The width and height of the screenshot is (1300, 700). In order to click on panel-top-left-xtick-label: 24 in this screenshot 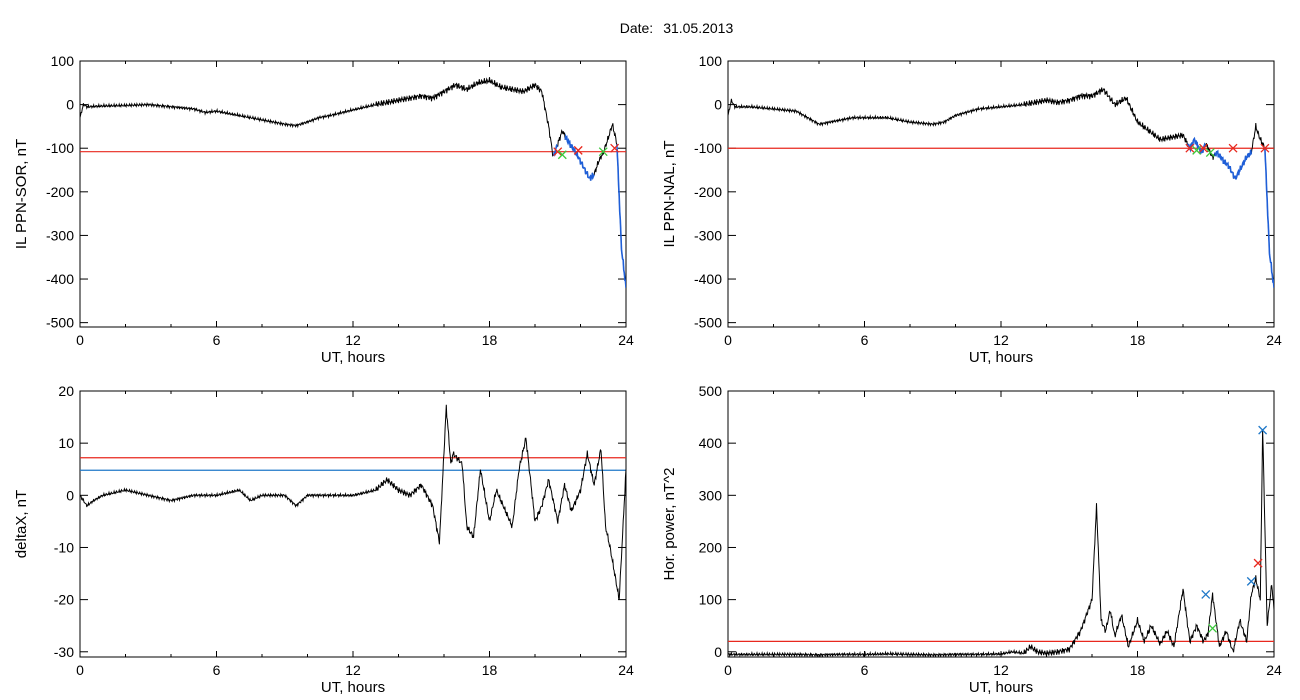, I will do `click(626, 340)`.